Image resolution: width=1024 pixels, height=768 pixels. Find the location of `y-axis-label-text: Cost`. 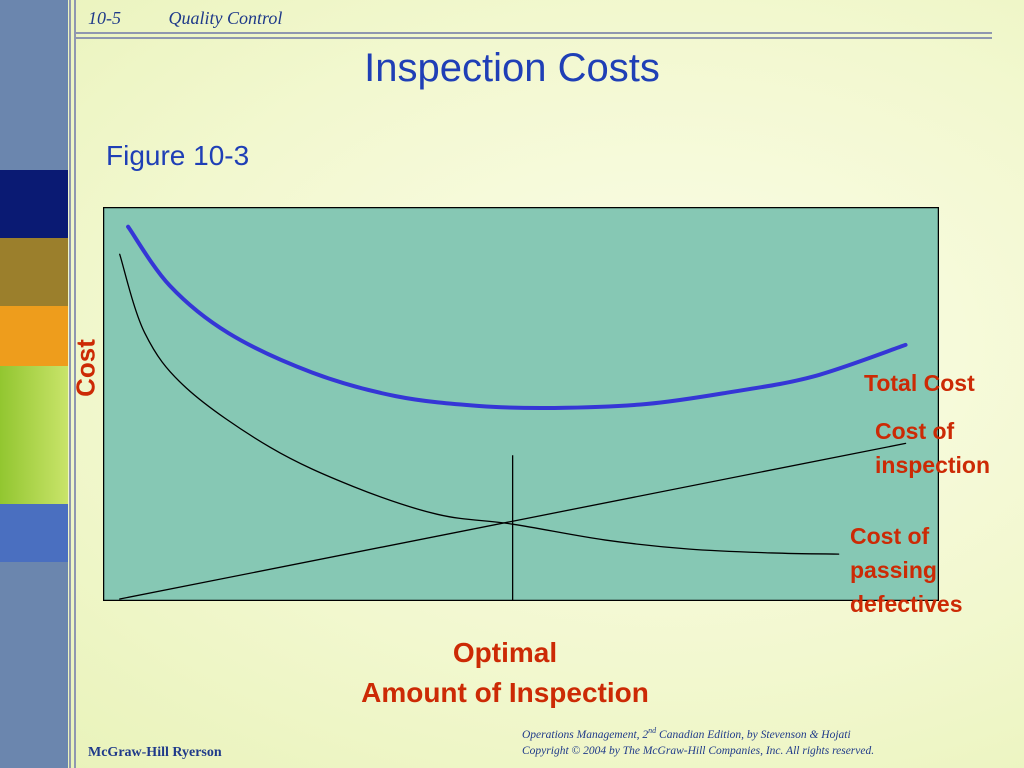

y-axis-label-text: Cost is located at coordinates (85, 368).